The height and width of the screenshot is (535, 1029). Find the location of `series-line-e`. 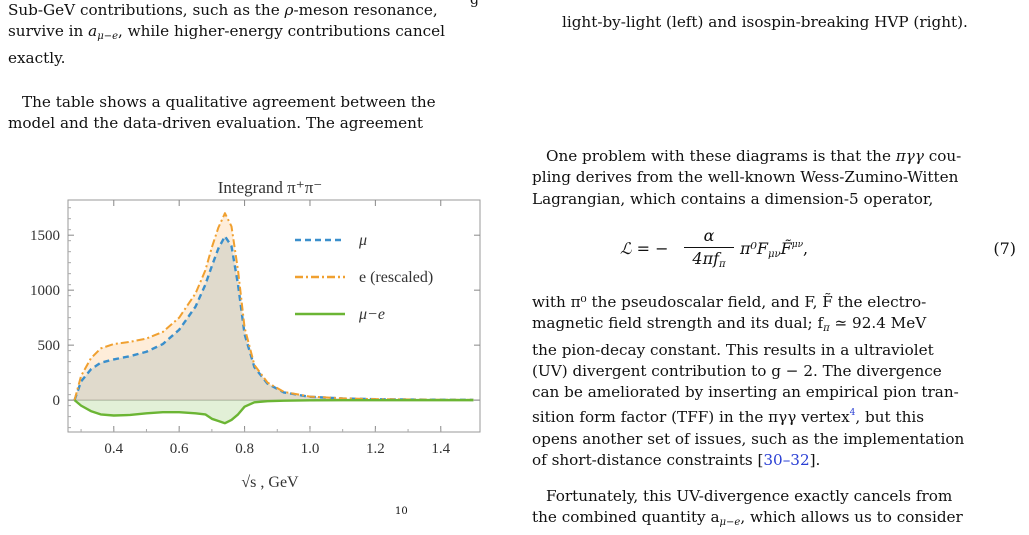

series-line-e is located at coordinates (273, 306).